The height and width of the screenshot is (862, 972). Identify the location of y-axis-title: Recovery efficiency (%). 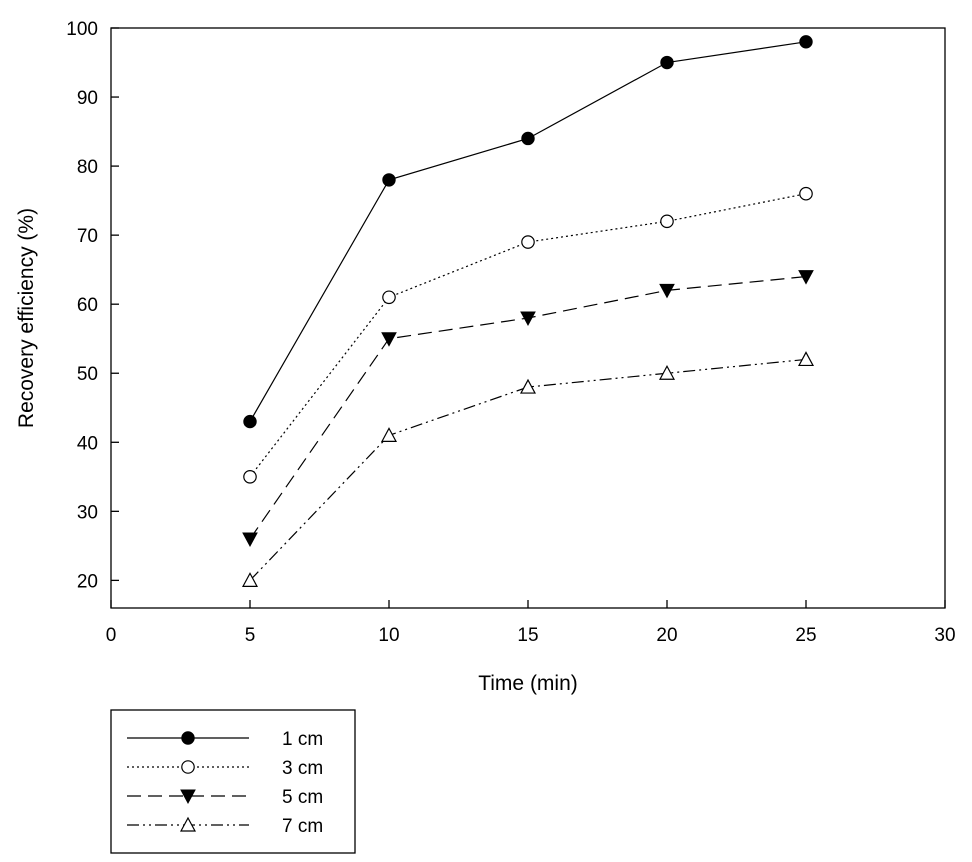
(26, 318).